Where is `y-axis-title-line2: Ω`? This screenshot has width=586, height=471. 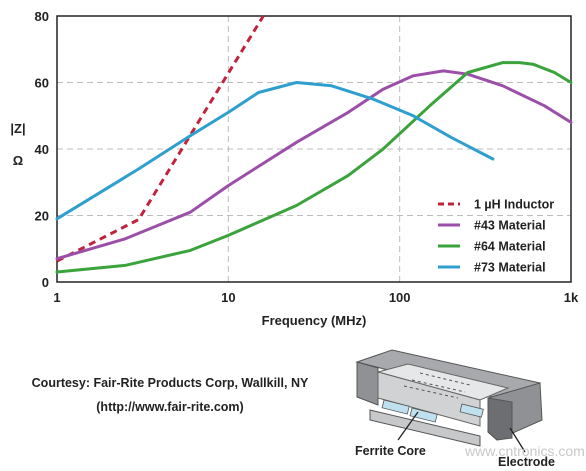 y-axis-title-line2: Ω is located at coordinates (18, 160).